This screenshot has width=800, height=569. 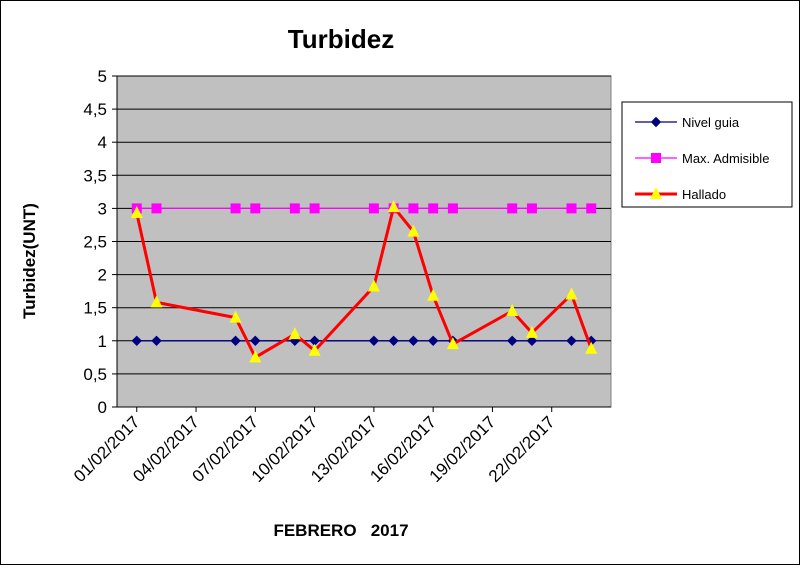 What do you see at coordinates (95, 109) in the screenshot?
I see `y-tick-label: 4,5` at bounding box center [95, 109].